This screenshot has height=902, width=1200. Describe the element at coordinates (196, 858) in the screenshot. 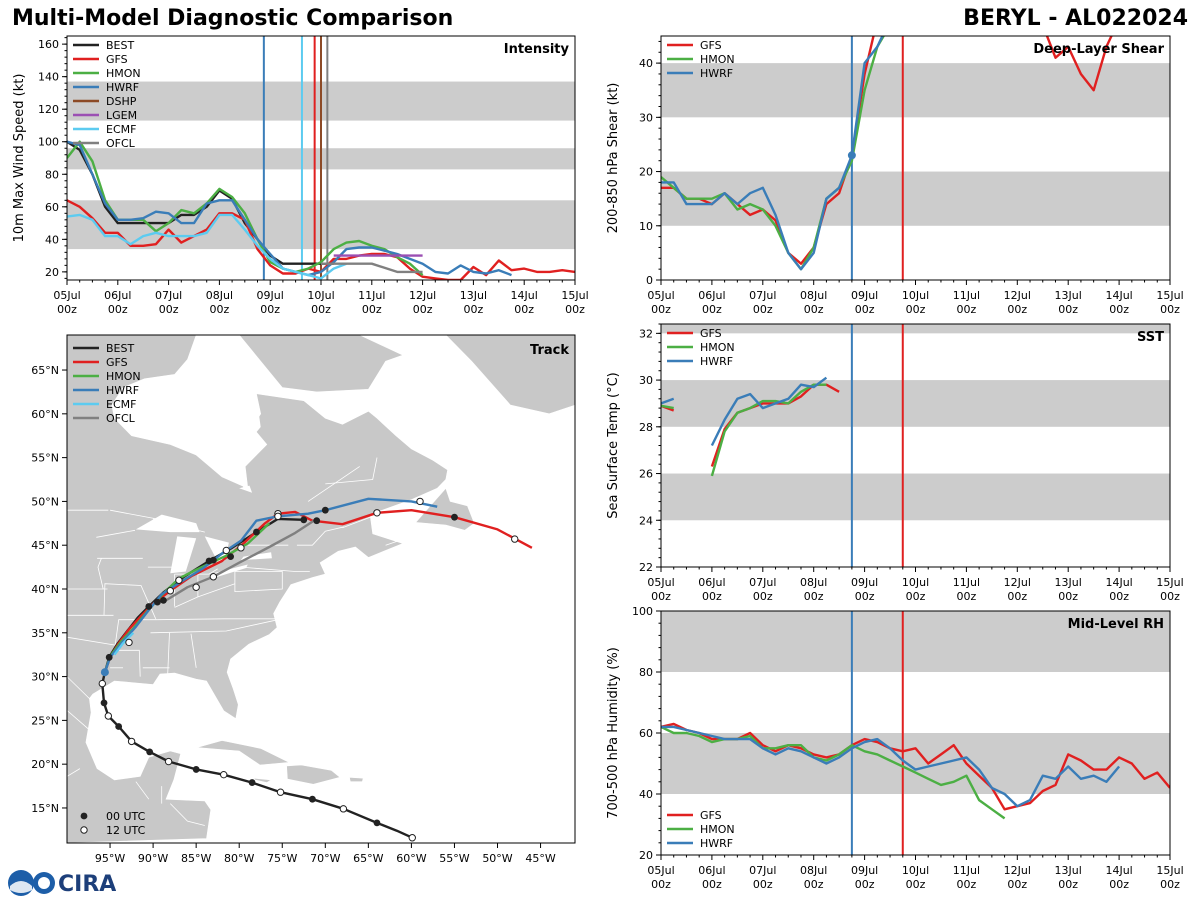

I see `track-xtick-label: 85°W` at that location.